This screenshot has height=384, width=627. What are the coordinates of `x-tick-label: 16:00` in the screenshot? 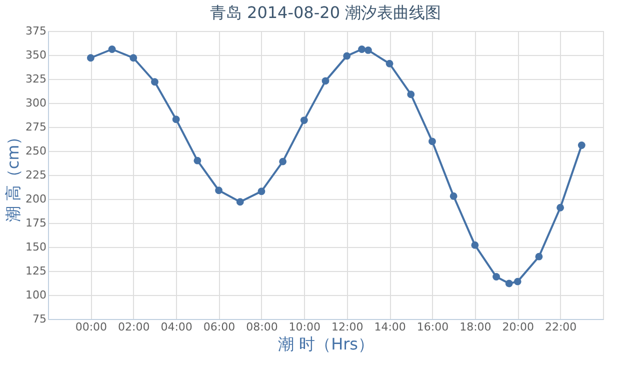 It's located at (432, 327).